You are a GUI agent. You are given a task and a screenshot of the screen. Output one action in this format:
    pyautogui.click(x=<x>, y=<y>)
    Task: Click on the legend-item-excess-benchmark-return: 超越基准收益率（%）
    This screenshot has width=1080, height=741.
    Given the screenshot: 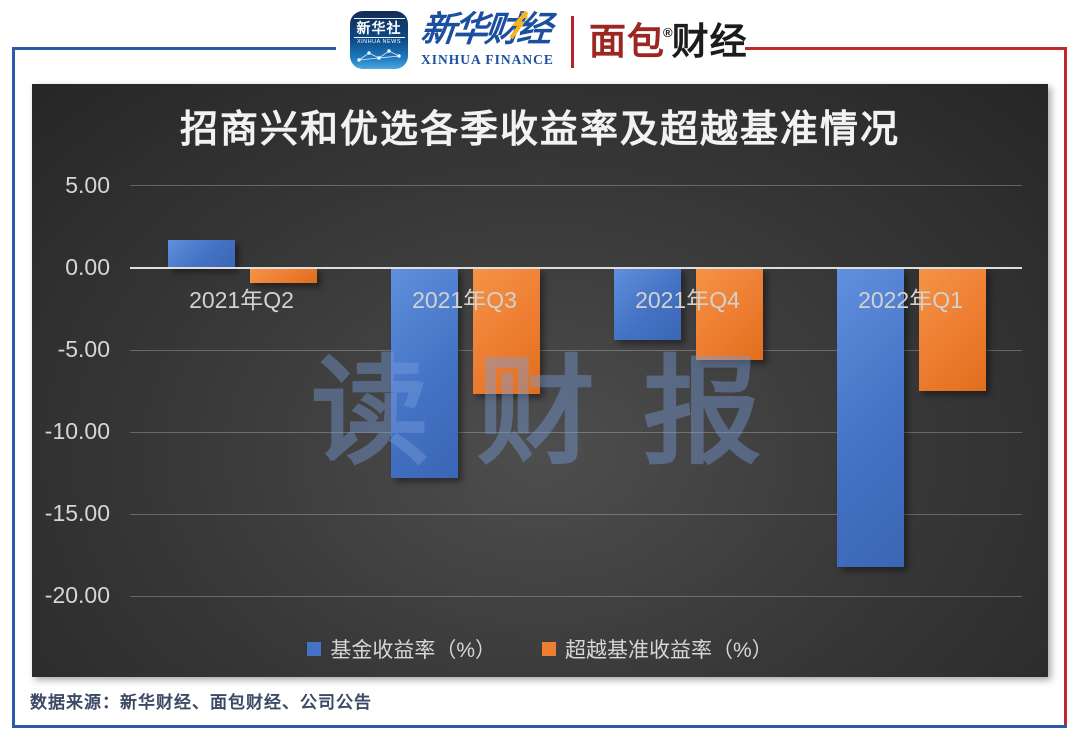 What is the action you would take?
    pyautogui.click(x=657, y=649)
    